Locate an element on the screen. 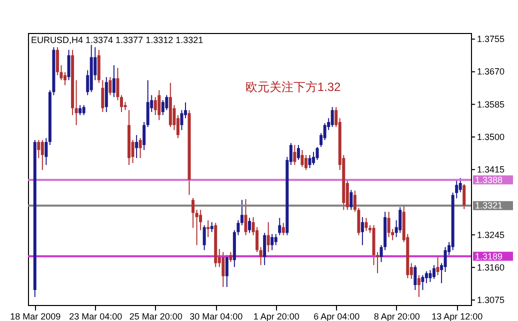  y-tick-label: 1.3500 is located at coordinates (491, 137).